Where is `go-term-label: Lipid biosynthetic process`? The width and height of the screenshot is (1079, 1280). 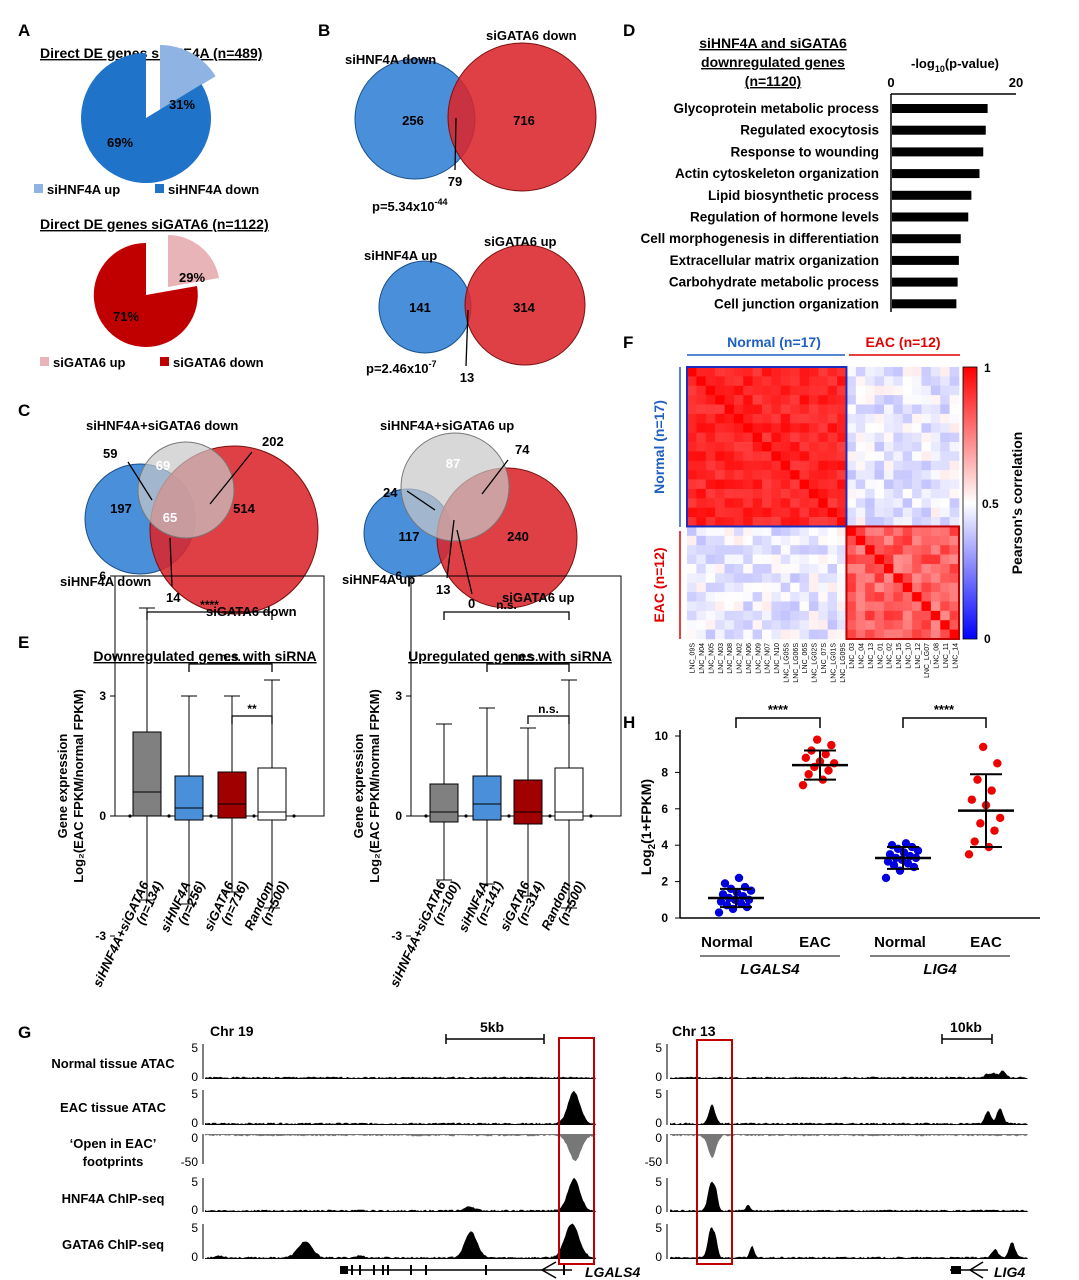 go-term-label: Lipid biosynthetic process is located at coordinates (793, 195).